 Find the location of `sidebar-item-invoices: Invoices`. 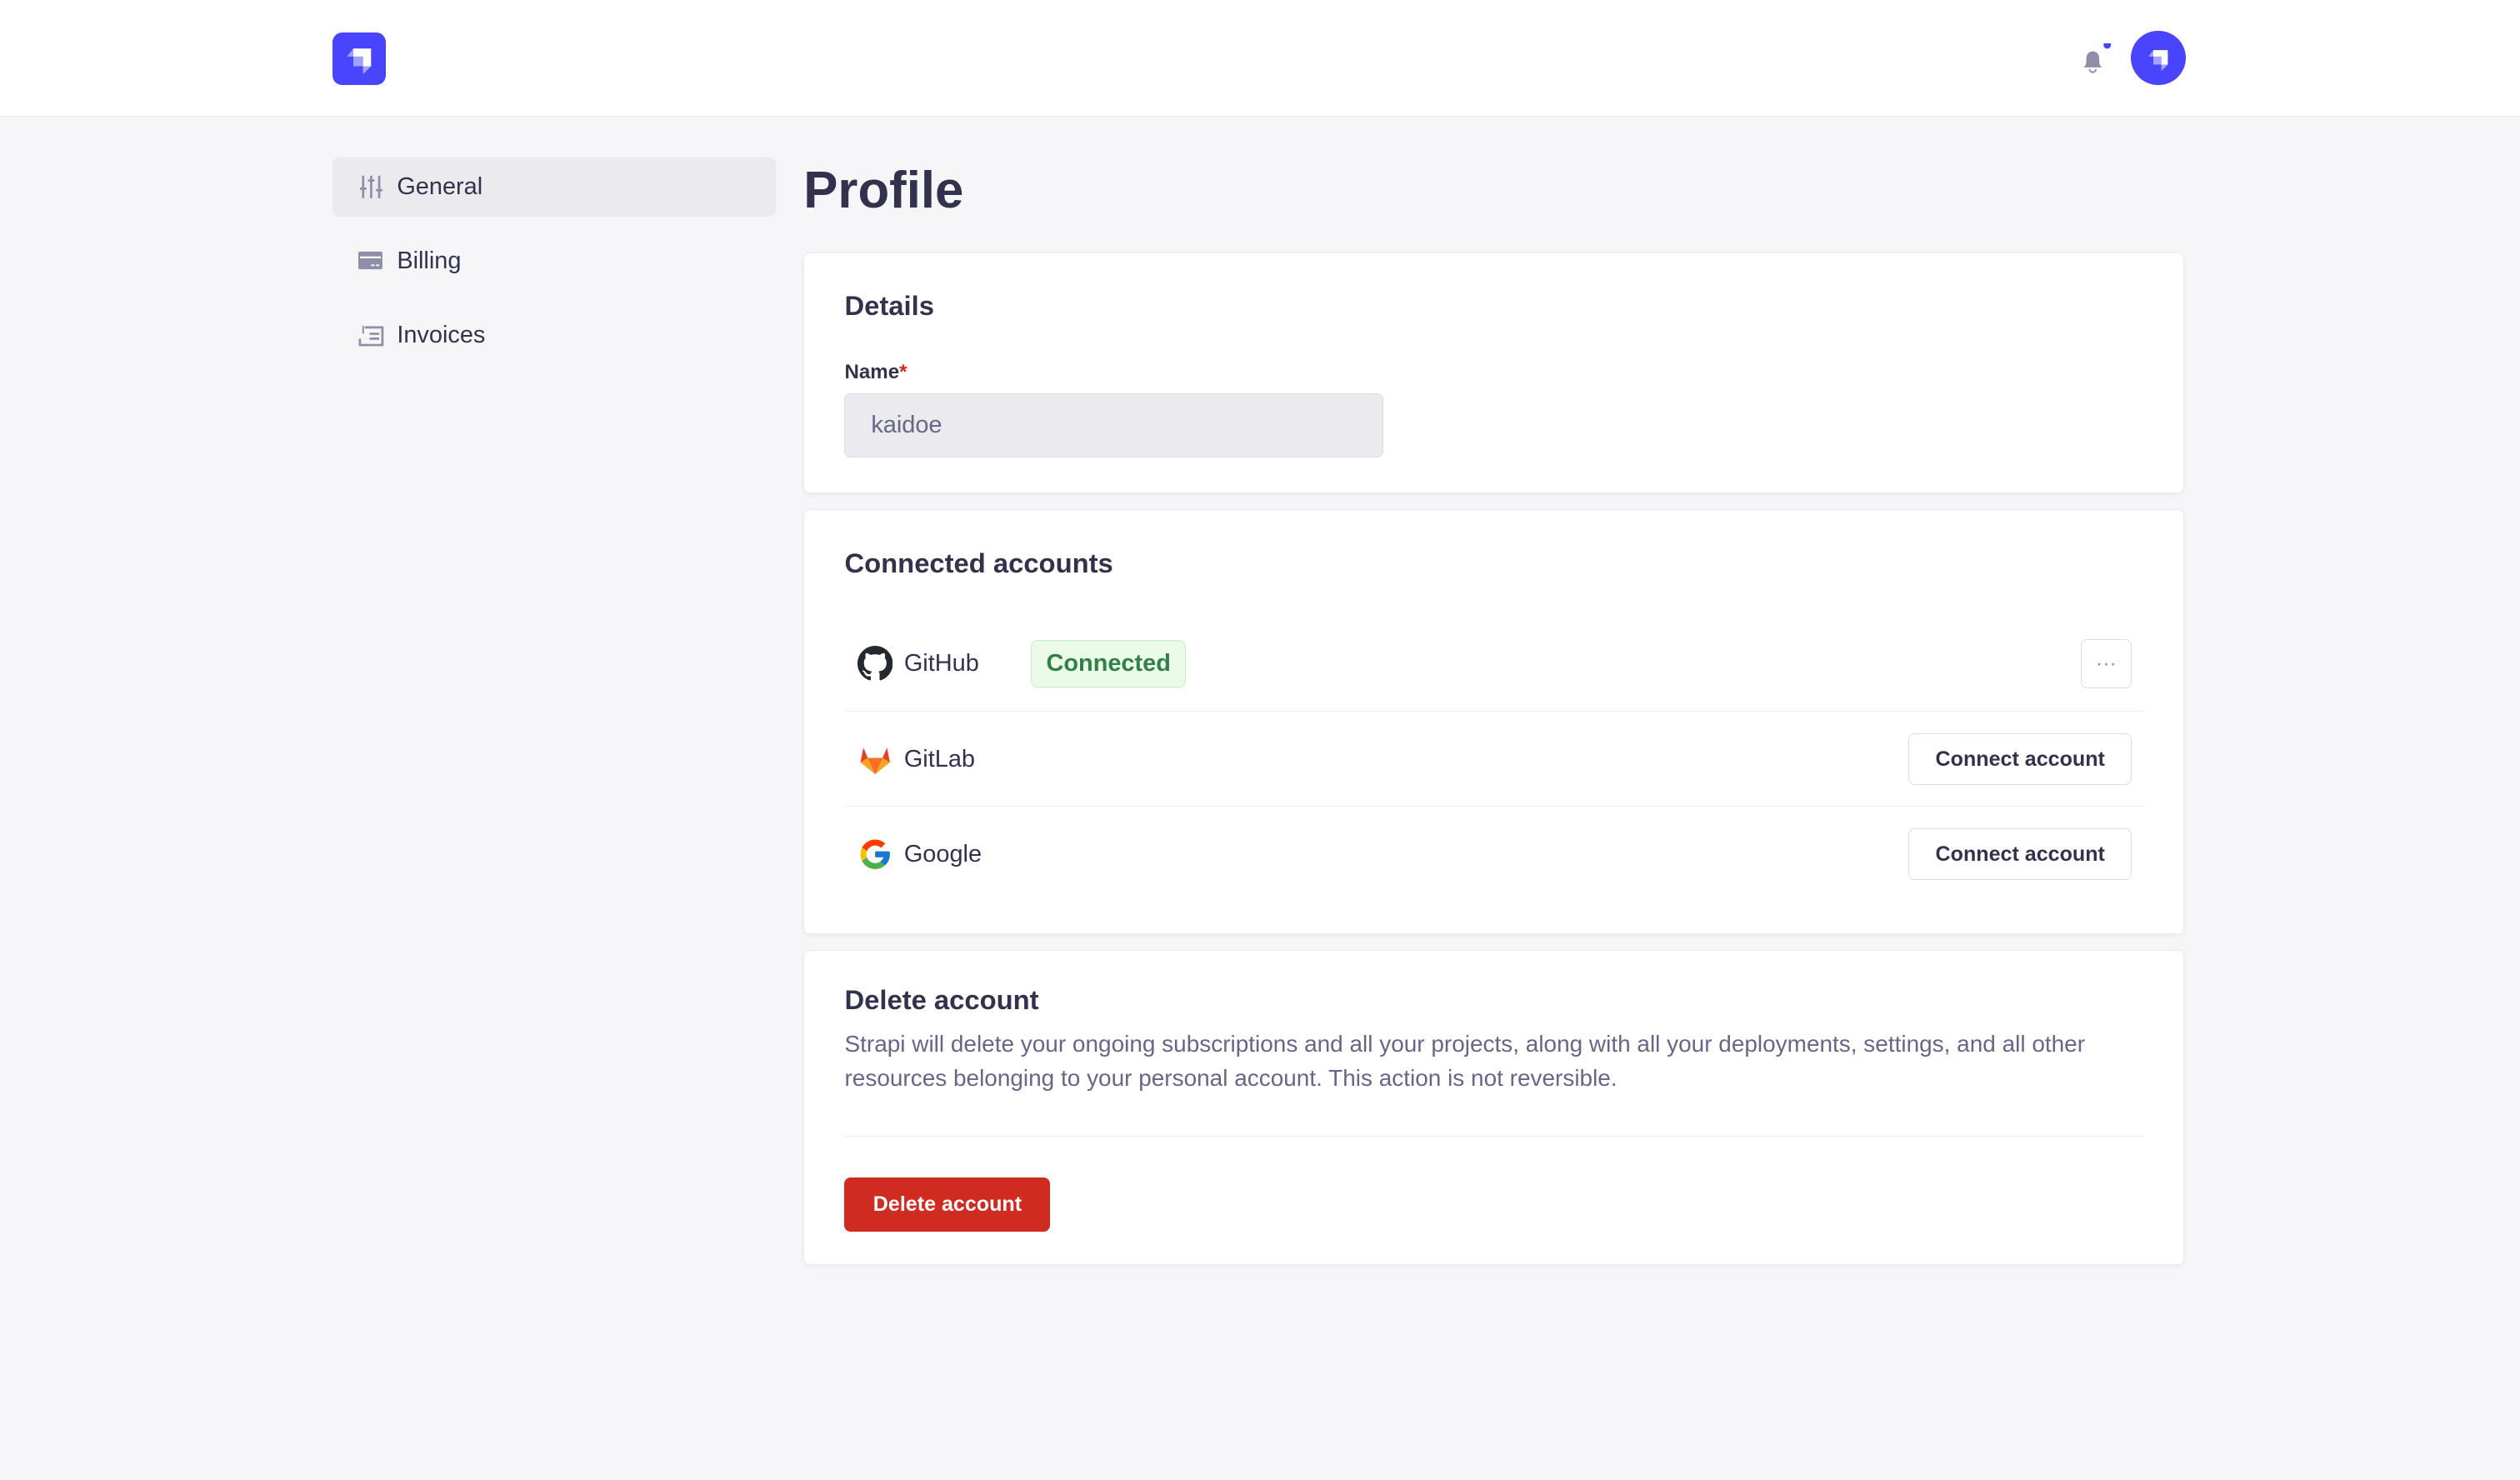

sidebar-item-invoices: Invoices is located at coordinates (554, 334).